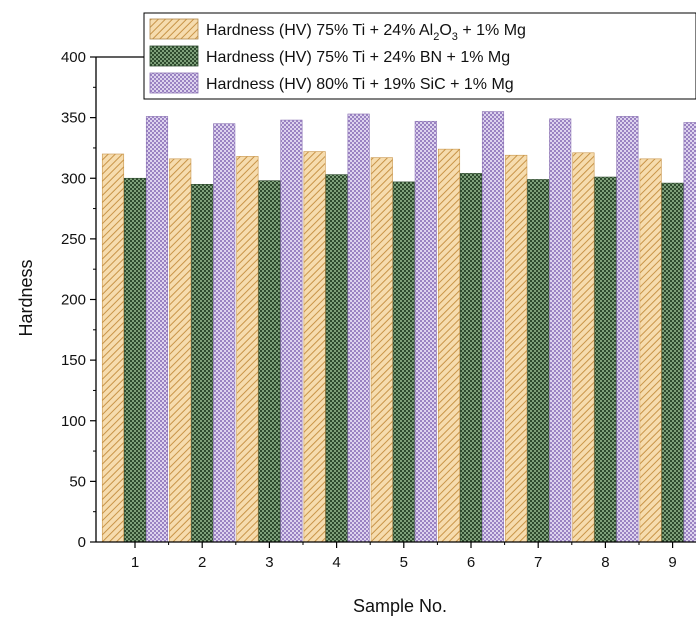 The width and height of the screenshot is (696, 619). What do you see at coordinates (202, 562) in the screenshot?
I see `x-tick-label: 2` at bounding box center [202, 562].